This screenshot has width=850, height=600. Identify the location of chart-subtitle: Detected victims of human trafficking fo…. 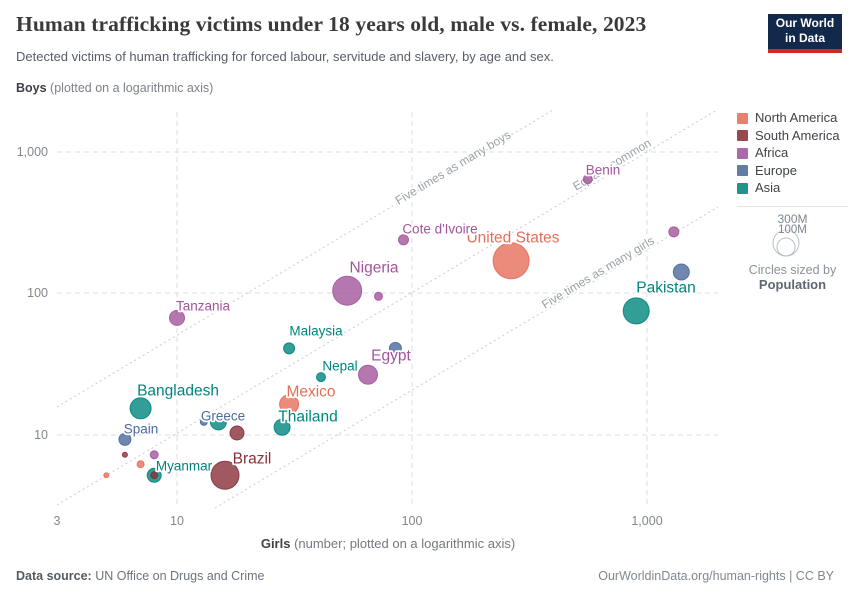
(285, 56).